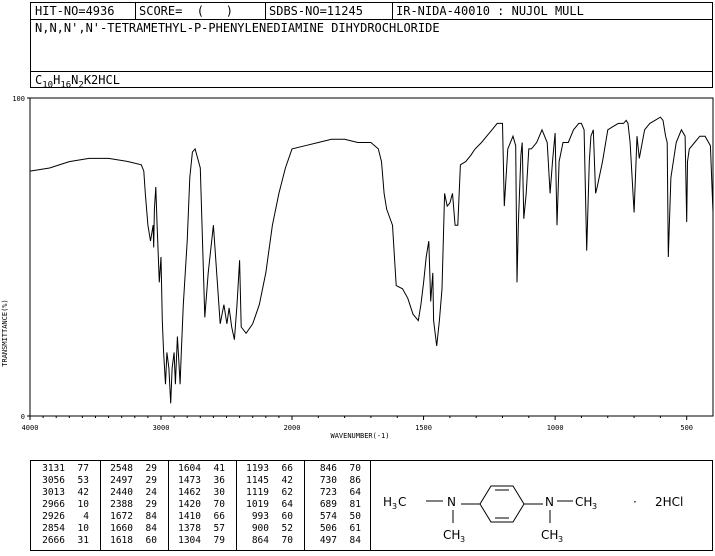  What do you see at coordinates (121, 528) in the screenshot?
I see `peak-wavenumber: 1660` at bounding box center [121, 528].